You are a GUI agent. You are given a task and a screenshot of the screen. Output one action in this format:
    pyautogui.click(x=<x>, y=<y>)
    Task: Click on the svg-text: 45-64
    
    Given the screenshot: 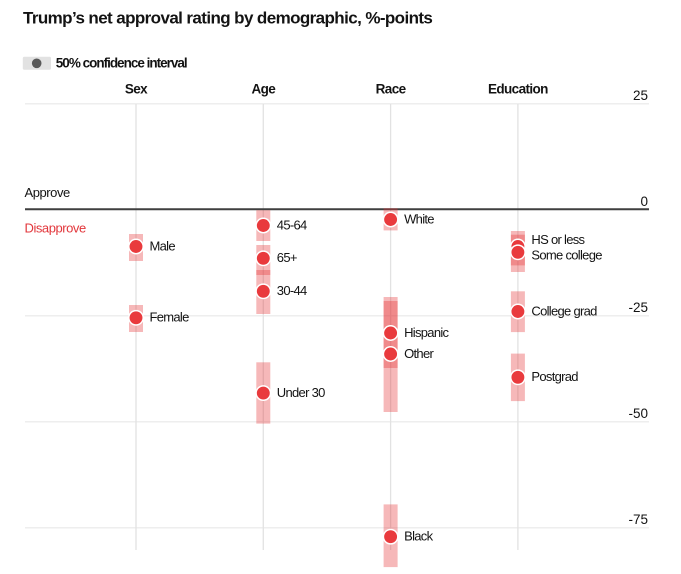 What is the action you would take?
    pyautogui.click(x=292, y=224)
    